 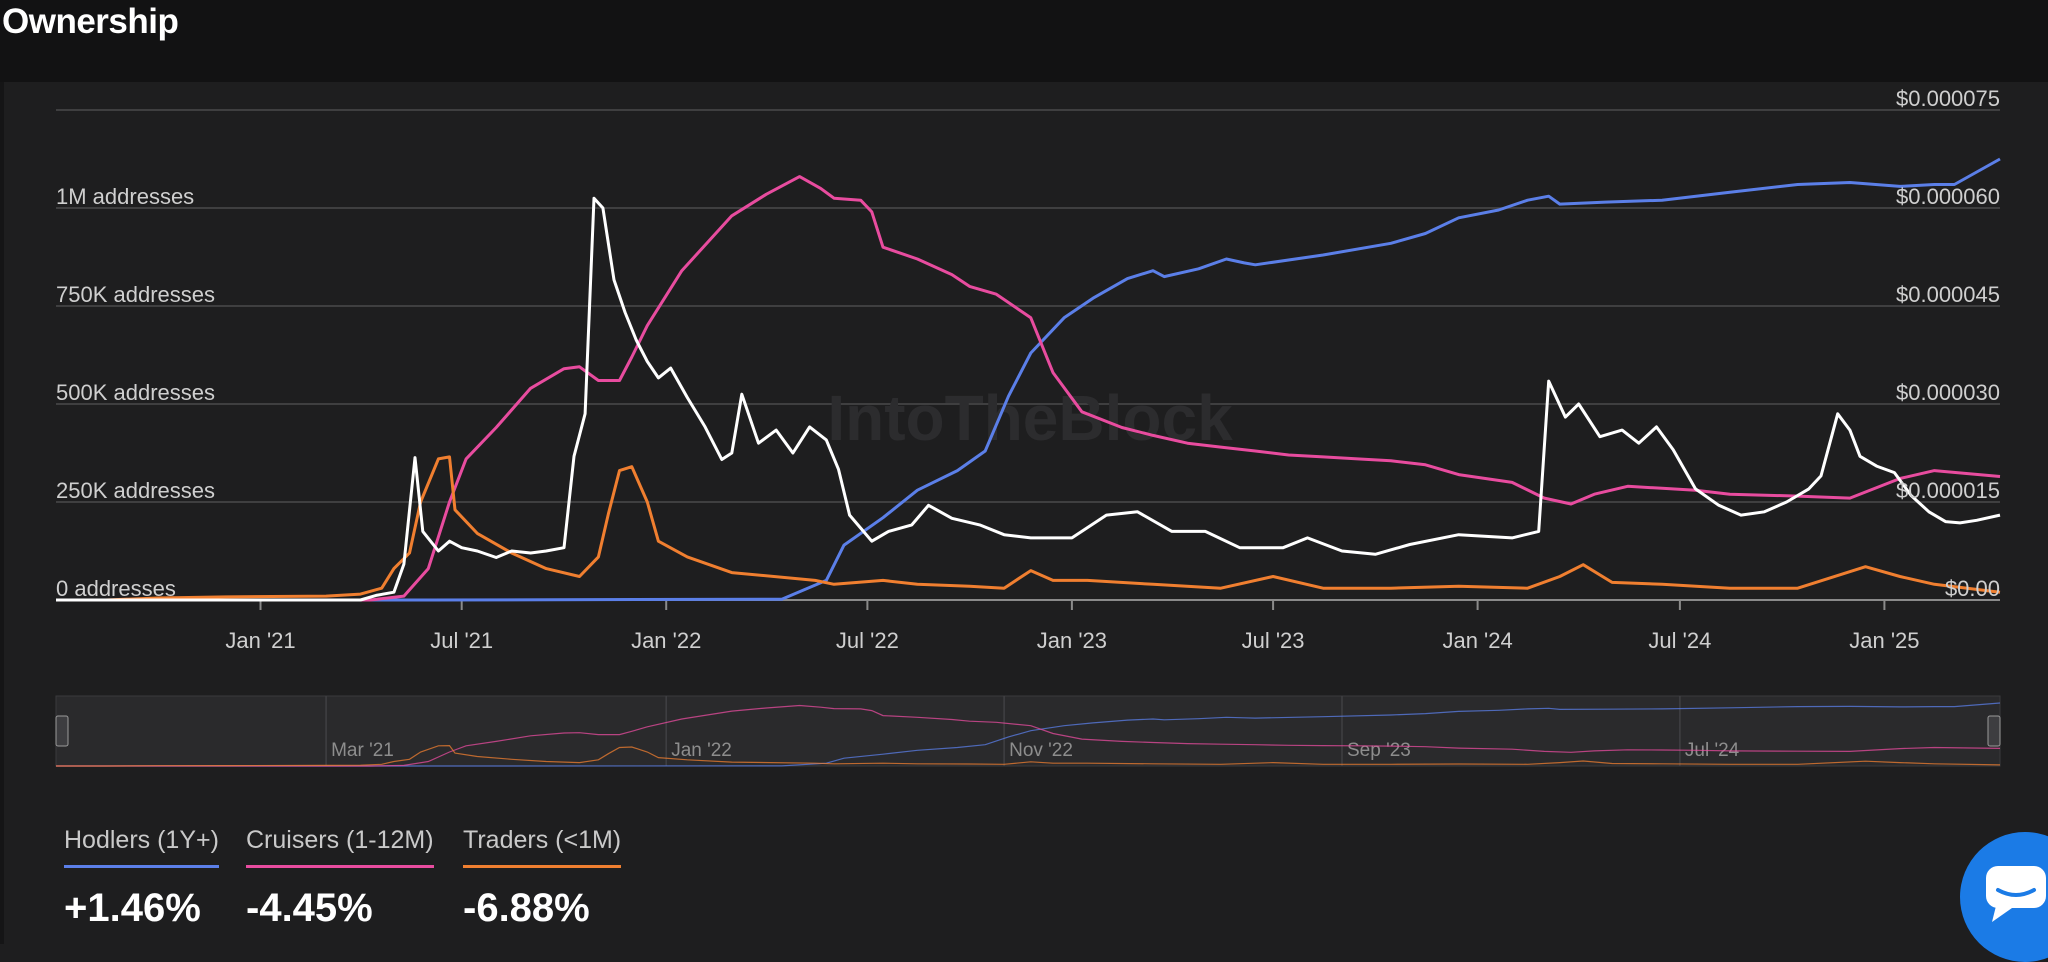 I want to click on legend-change-value: -6.88%, so click(x=526, y=908).